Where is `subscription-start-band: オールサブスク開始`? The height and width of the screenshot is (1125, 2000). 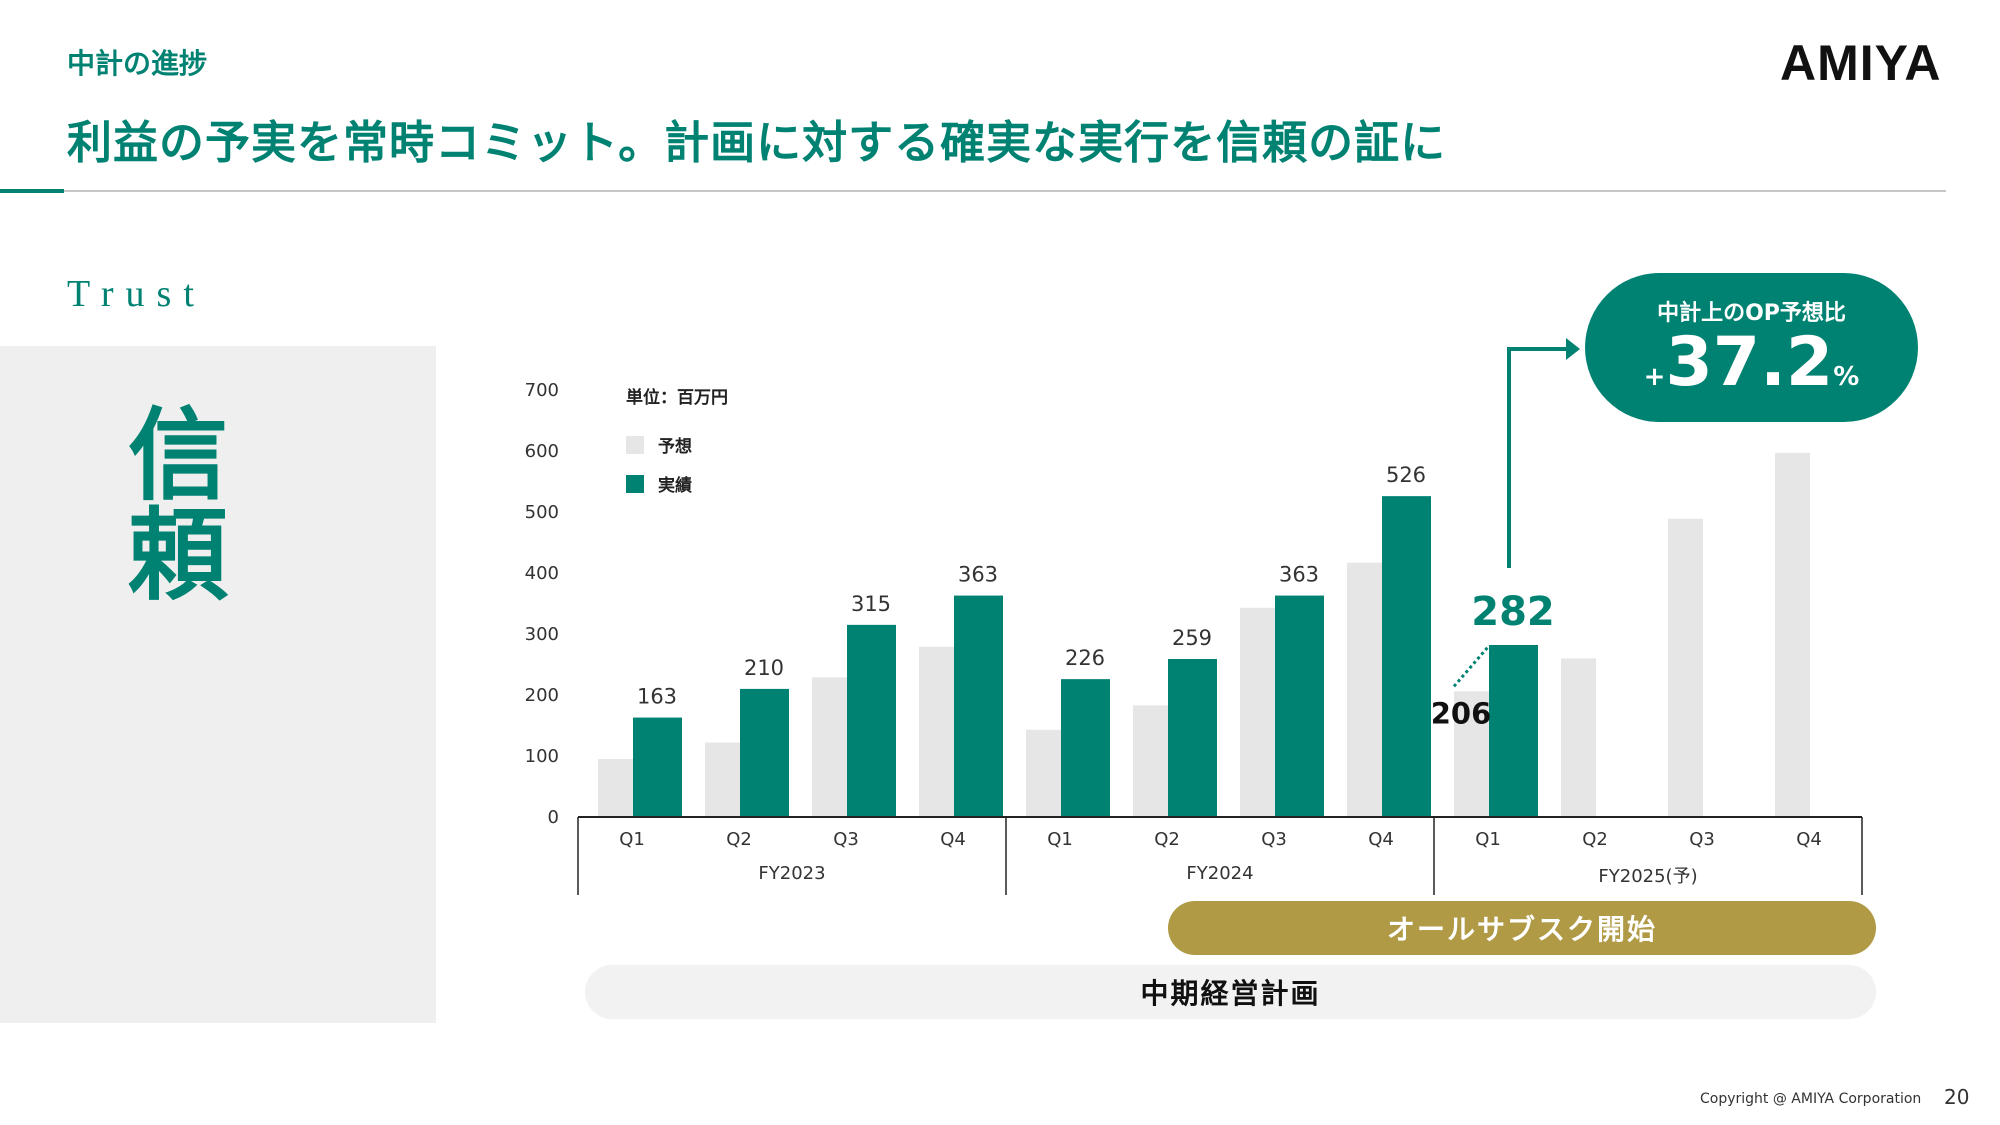
subscription-start-band: オールサブスク開始 is located at coordinates (1522, 928).